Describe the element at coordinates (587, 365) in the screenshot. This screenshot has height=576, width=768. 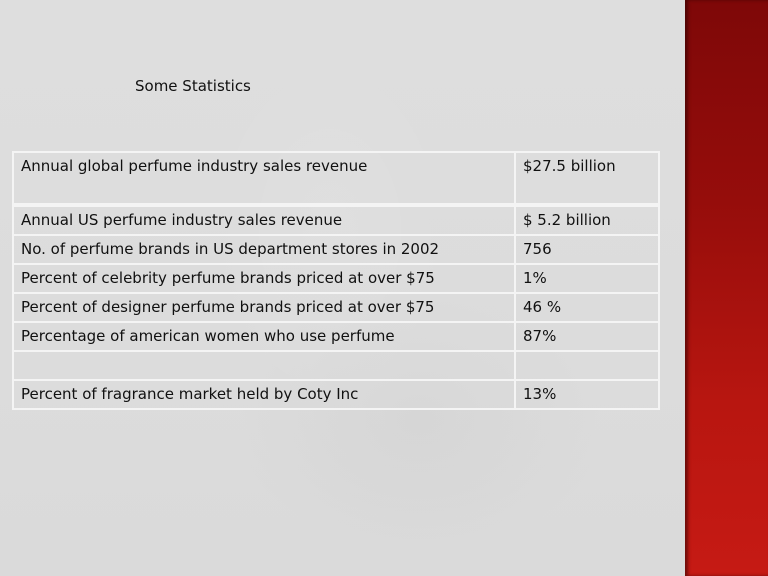
I see `row-value` at that location.